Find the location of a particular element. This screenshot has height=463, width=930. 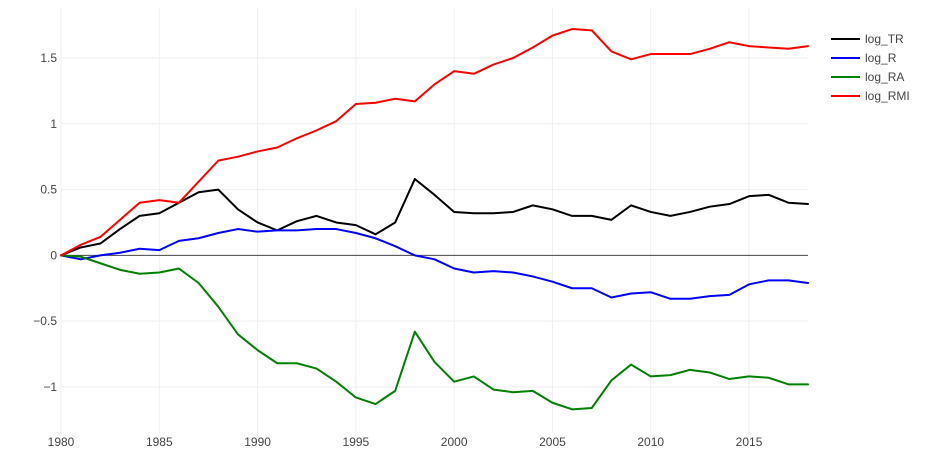

series-line-log-tr is located at coordinates (434, 217).